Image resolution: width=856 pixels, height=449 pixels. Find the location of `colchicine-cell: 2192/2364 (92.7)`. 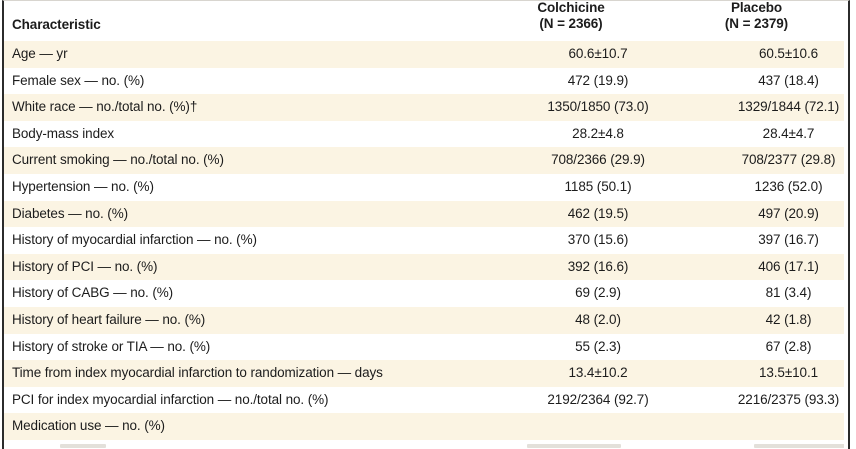

colchicine-cell: 2192/2364 (92.7) is located at coordinates (598, 399).